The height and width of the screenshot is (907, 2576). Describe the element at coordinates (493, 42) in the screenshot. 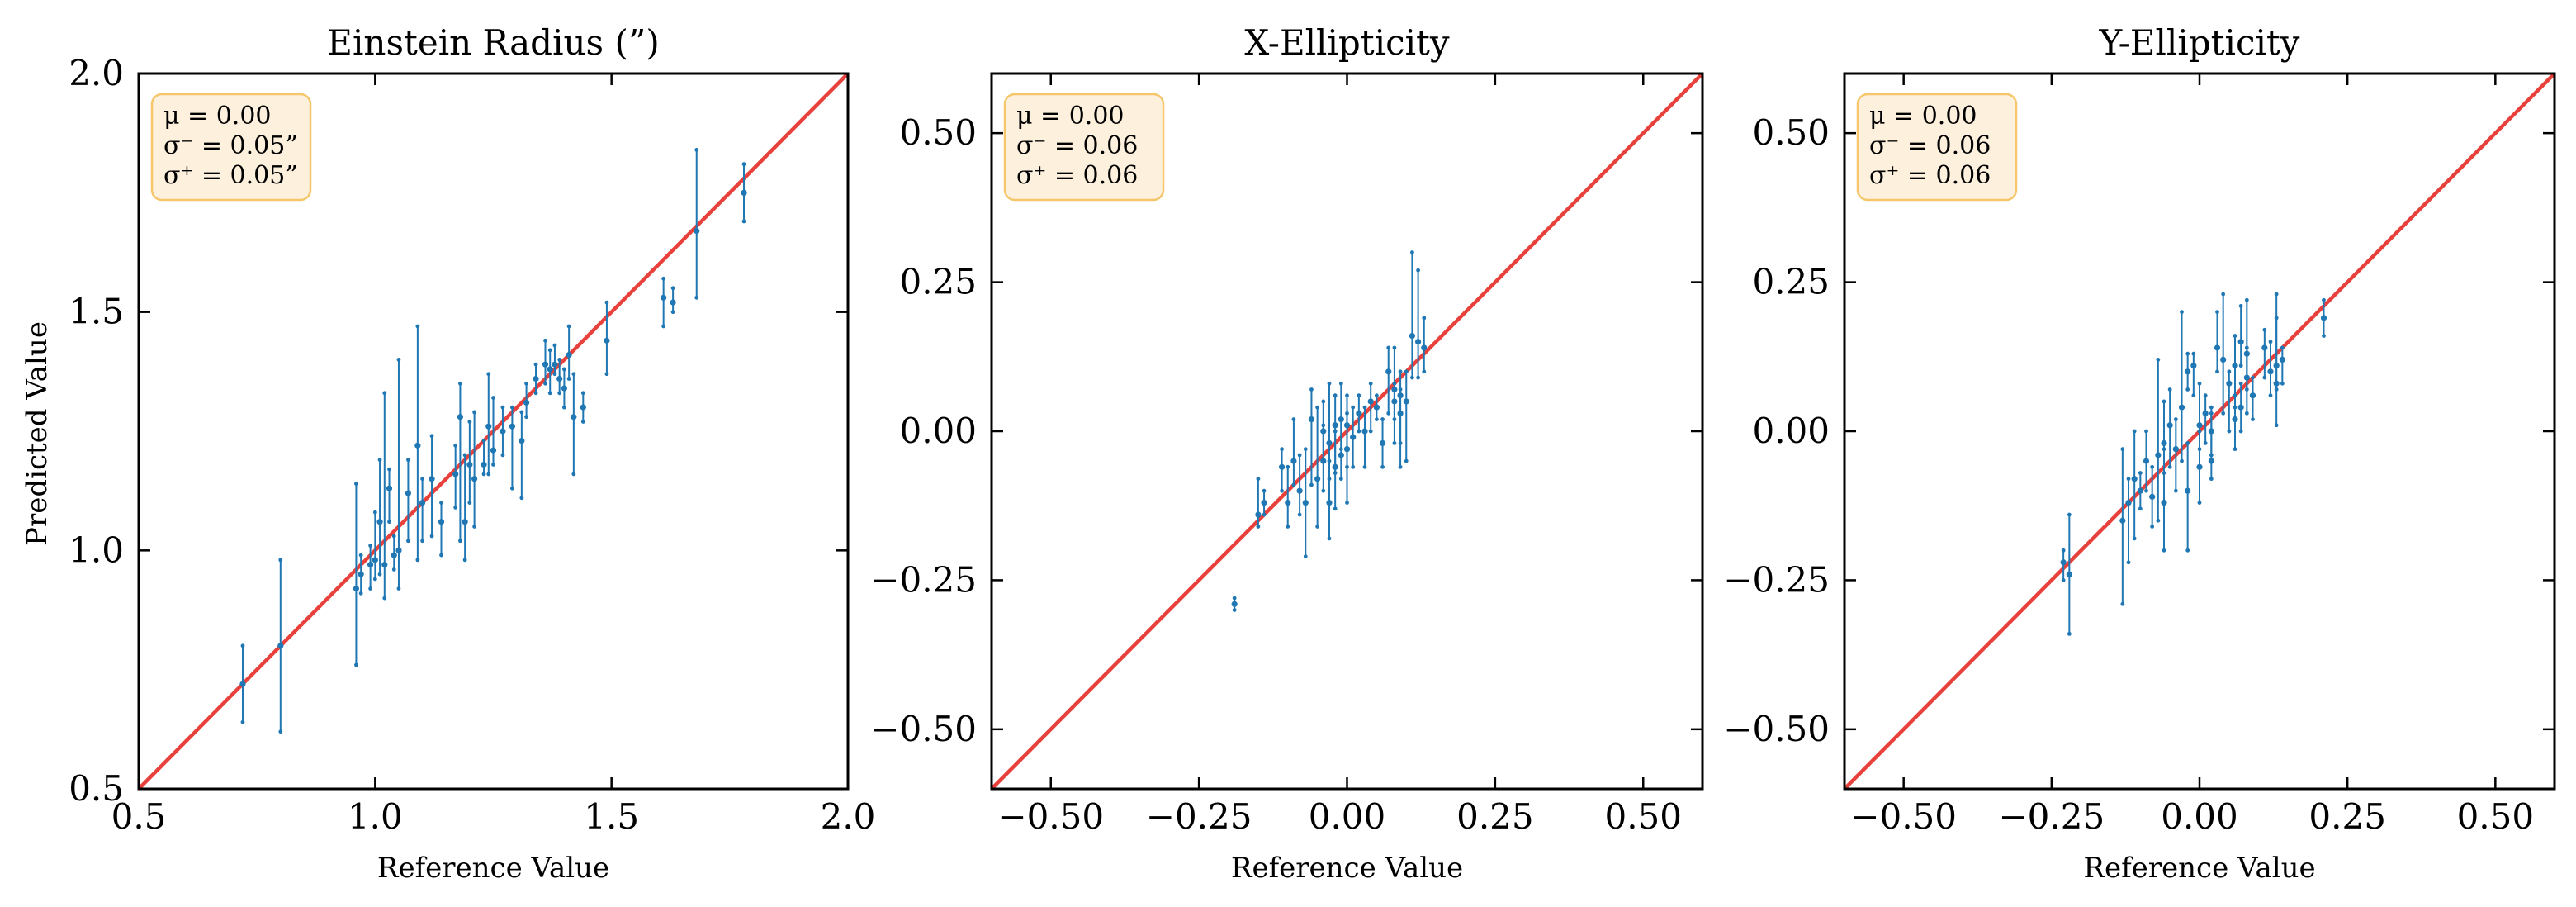

I see `panel-title: Einstein Radius (”)` at that location.